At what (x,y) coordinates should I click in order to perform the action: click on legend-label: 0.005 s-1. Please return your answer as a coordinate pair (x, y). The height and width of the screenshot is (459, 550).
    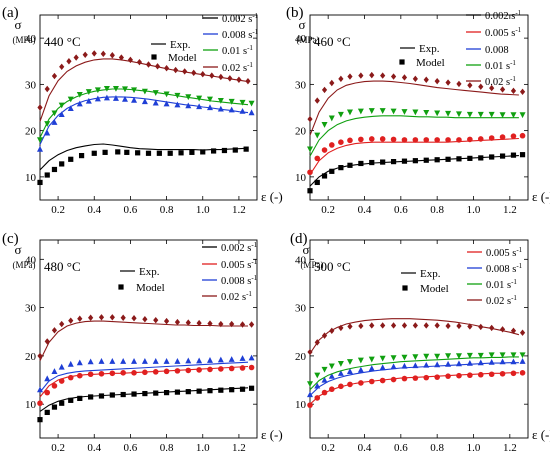
    Looking at the image, I should click on (504, 252).